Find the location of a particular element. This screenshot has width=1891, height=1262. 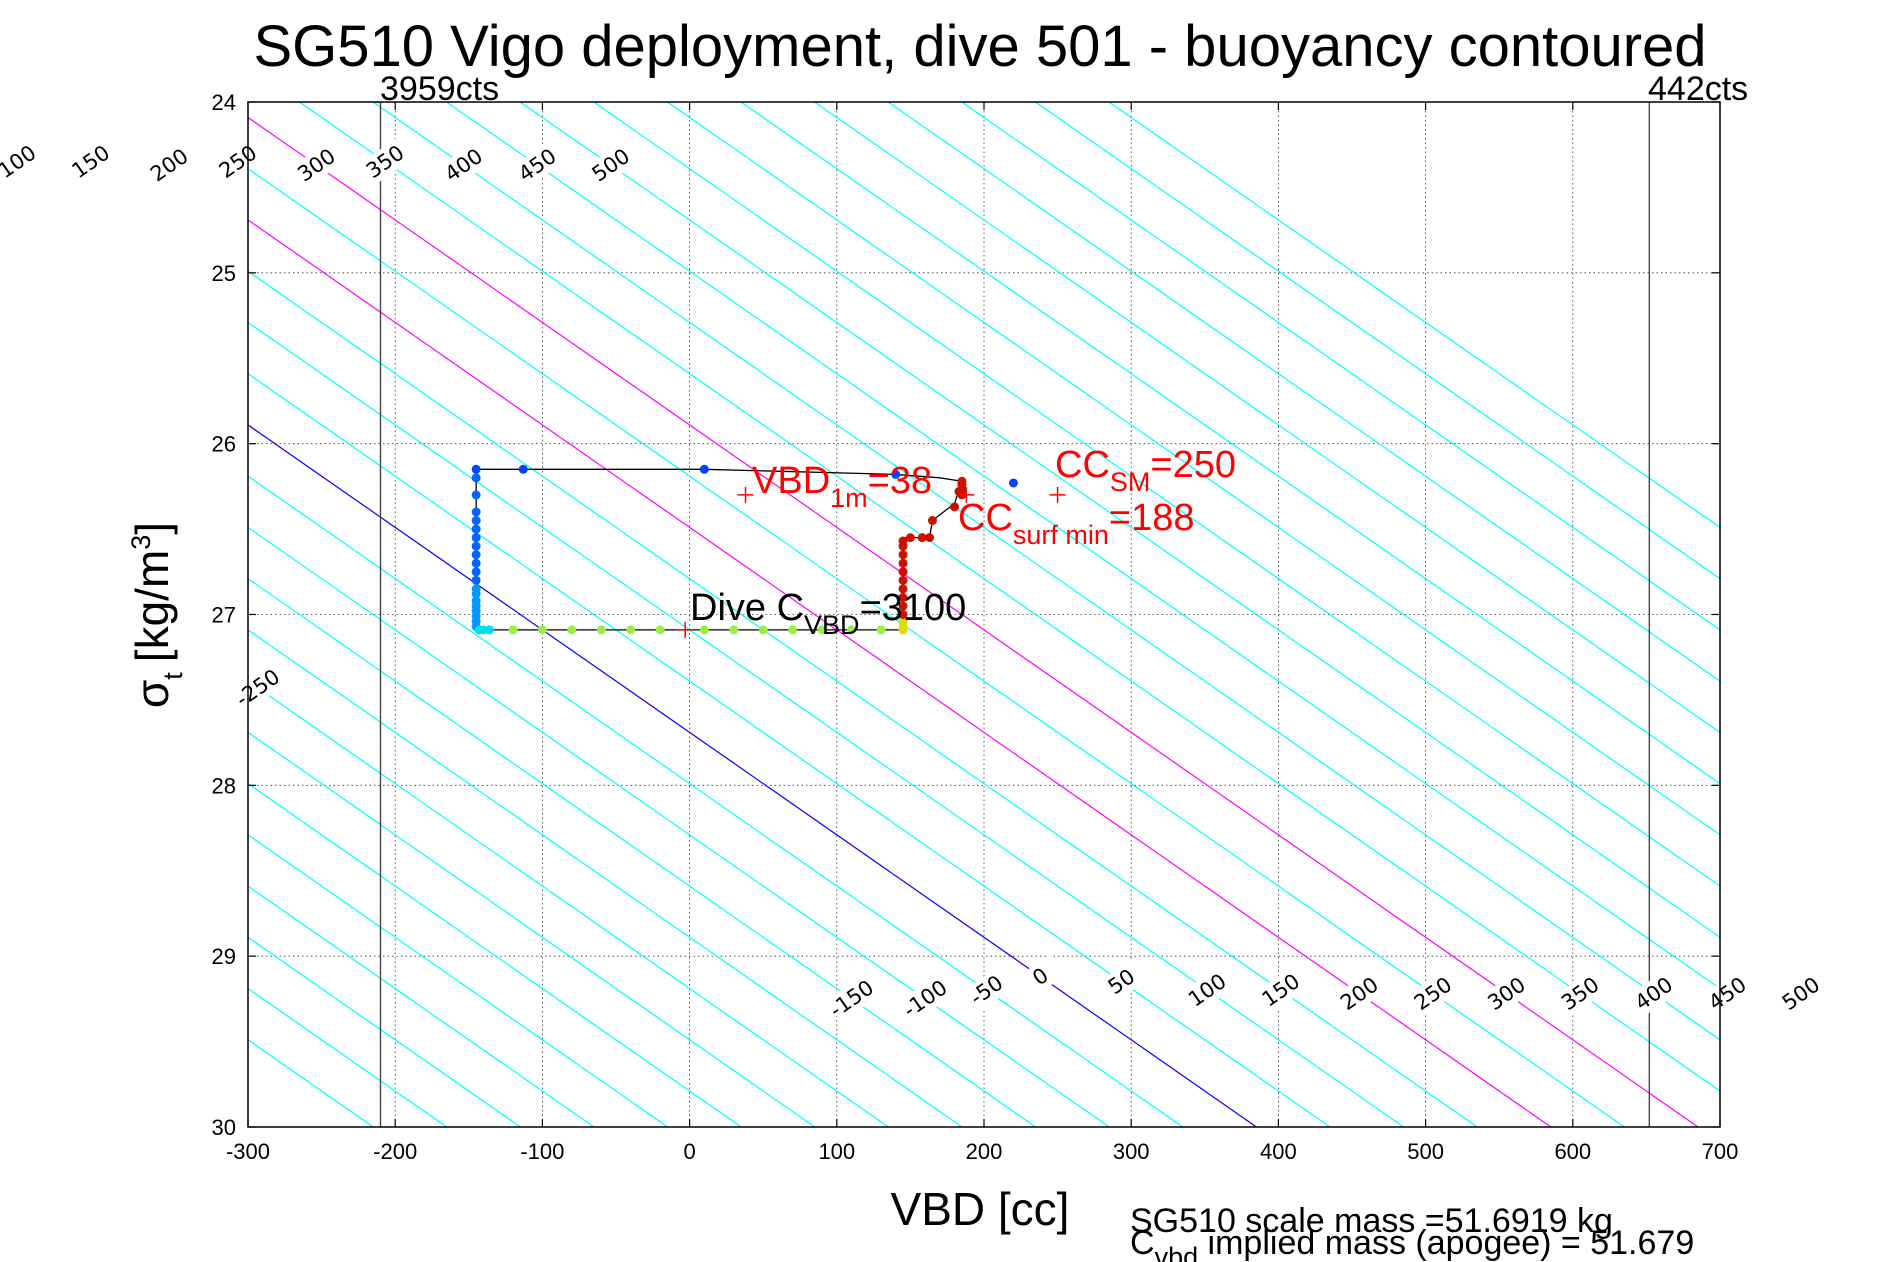

annot-dive-cvbd: Dive CVBD=3100 is located at coordinates (828, 613).